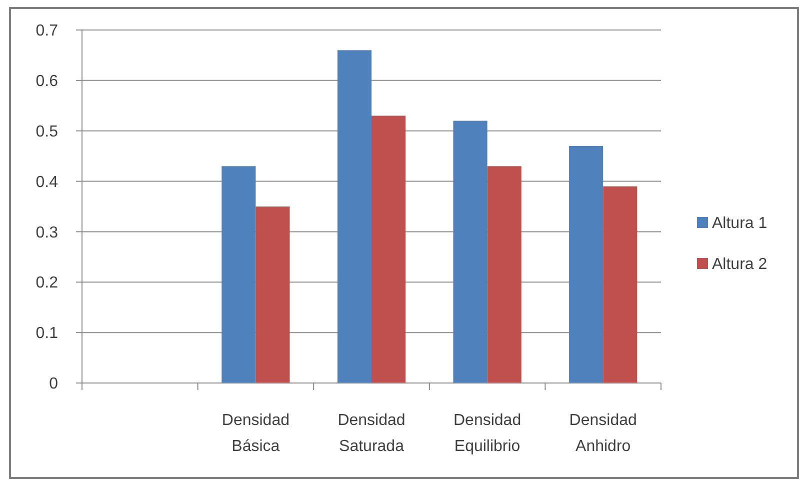  What do you see at coordinates (47, 31) in the screenshot?
I see `y-tick-label: 0.7` at bounding box center [47, 31].